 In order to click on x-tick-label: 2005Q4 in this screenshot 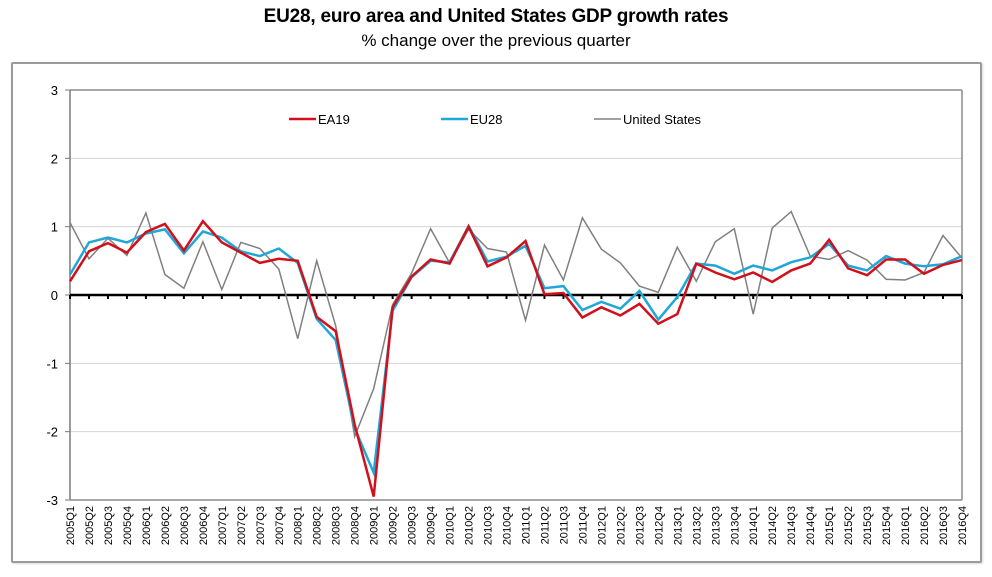, I will do `click(128, 525)`.